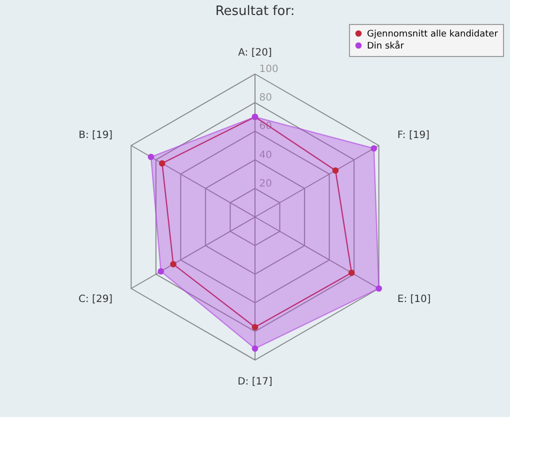  What do you see at coordinates (265, 155) in the screenshot?
I see `y-tick-label: 40` at bounding box center [265, 155].